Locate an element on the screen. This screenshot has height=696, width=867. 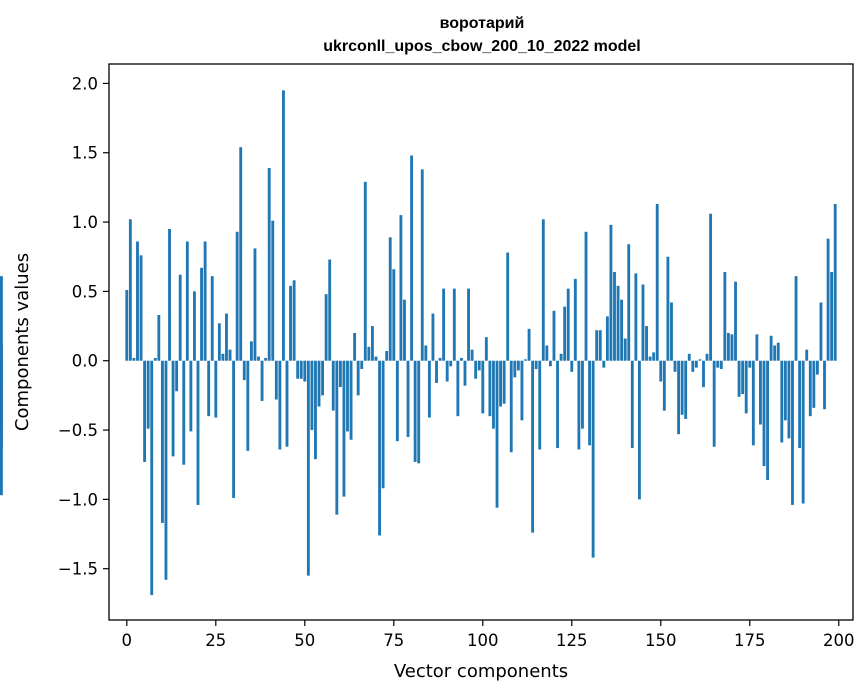
y-tick-label-0: −1.5 is located at coordinates (78, 569).